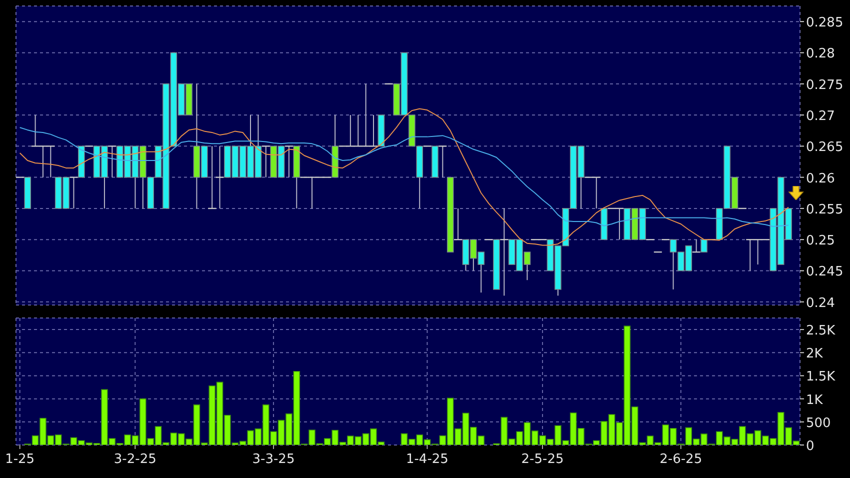 This screenshot has height=478, width=850. Describe the element at coordinates (810, 446) in the screenshot. I see `y-tick-label: 0` at that location.